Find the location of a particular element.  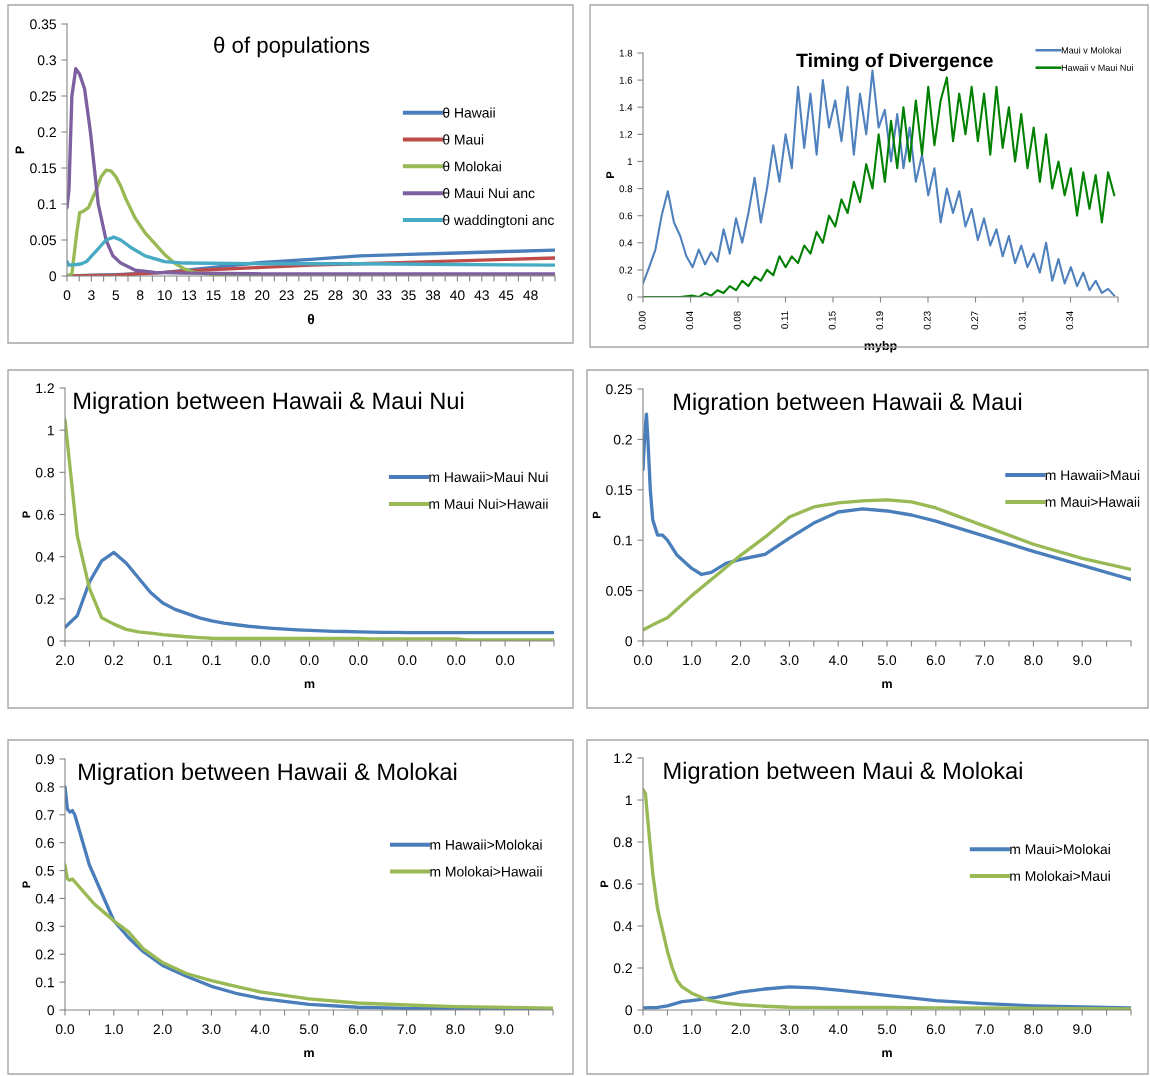

x-axis-title: θ is located at coordinates (311, 319).